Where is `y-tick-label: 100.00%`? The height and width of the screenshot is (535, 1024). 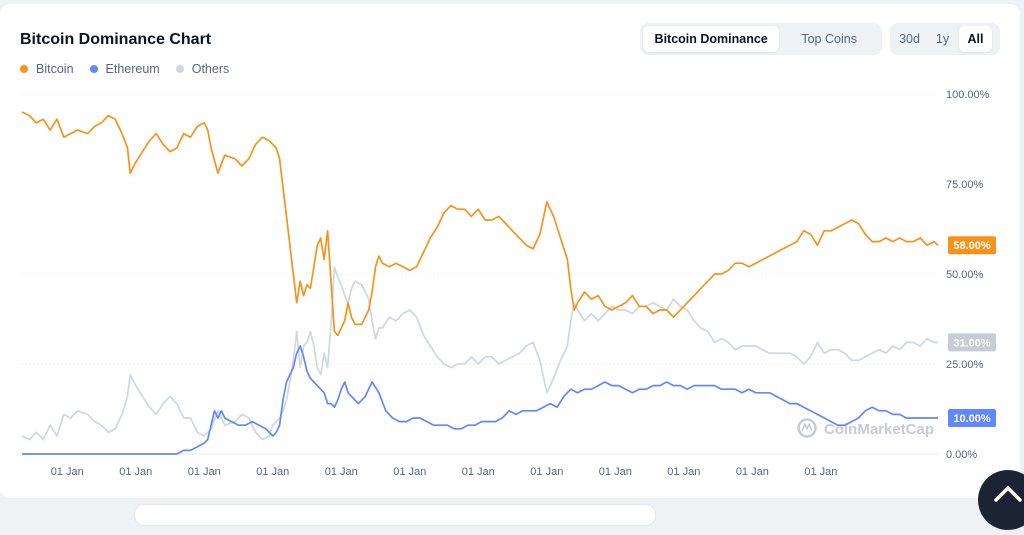
y-tick-label: 100.00% is located at coordinates (968, 95).